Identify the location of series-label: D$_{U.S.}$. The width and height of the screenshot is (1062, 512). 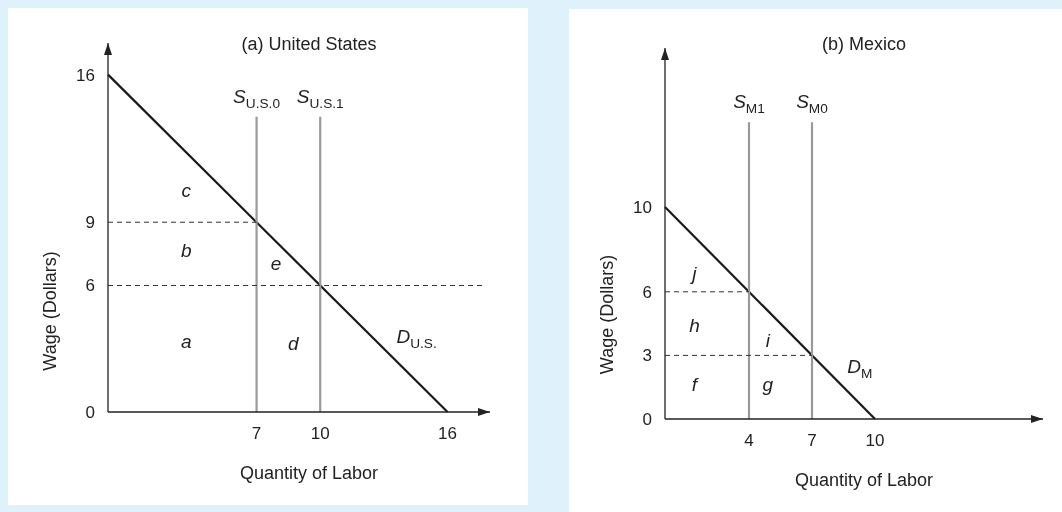
(416, 339).